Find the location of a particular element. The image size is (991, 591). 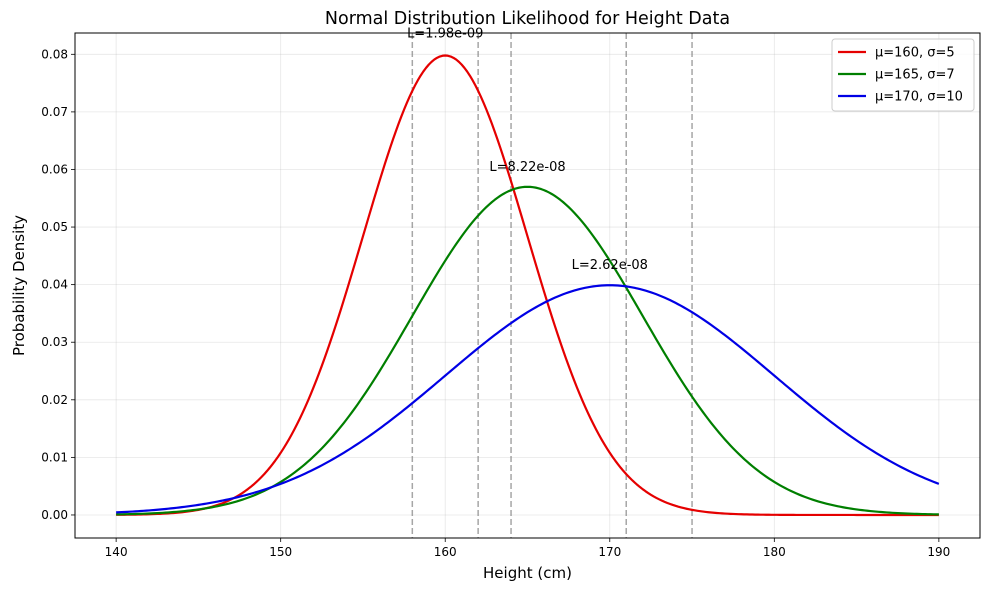

y-tick-label: 0.00 is located at coordinates (54, 515).